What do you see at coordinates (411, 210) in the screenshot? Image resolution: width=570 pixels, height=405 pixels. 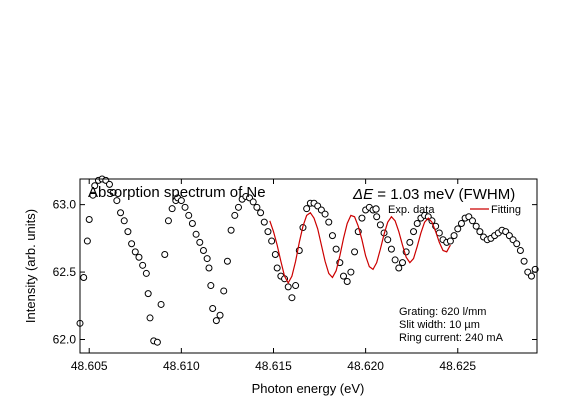 I see `legend-label-exp-data: Exp. data` at bounding box center [411, 210].